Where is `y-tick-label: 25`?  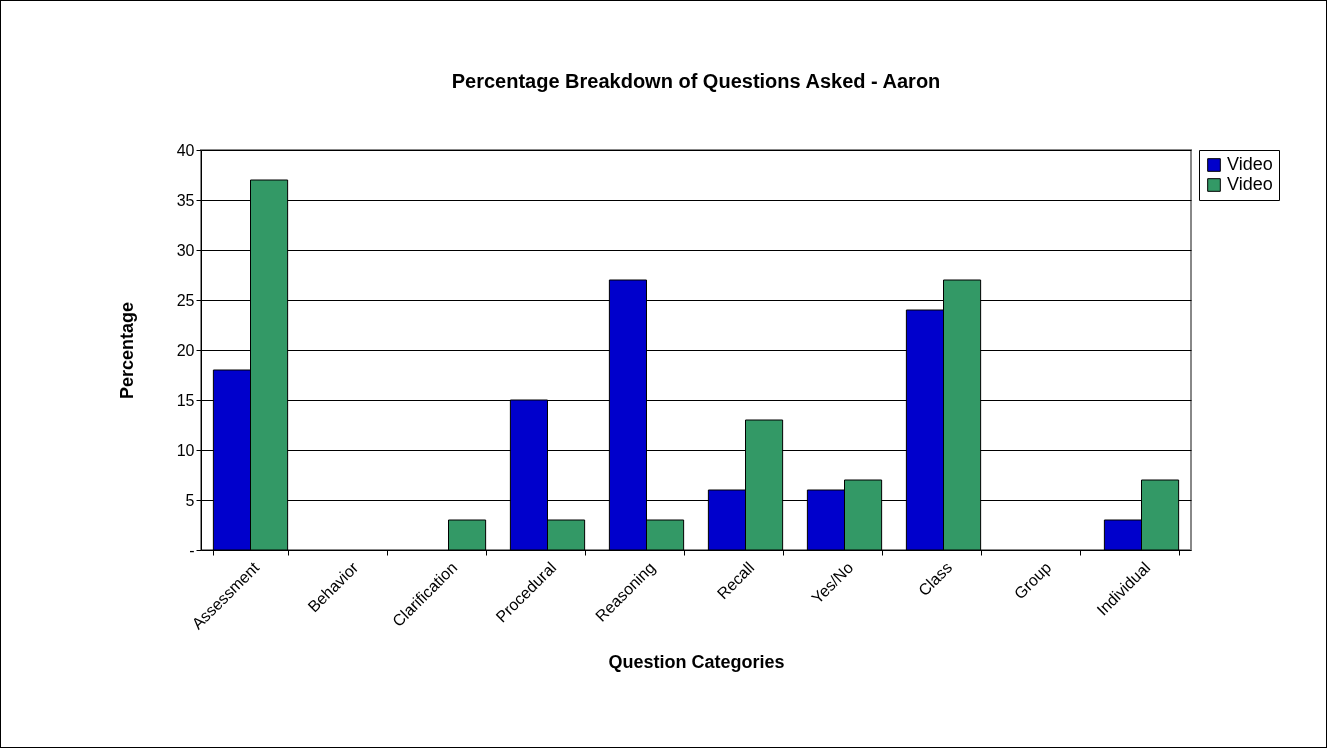
y-tick-label: 25 is located at coordinates (185, 300).